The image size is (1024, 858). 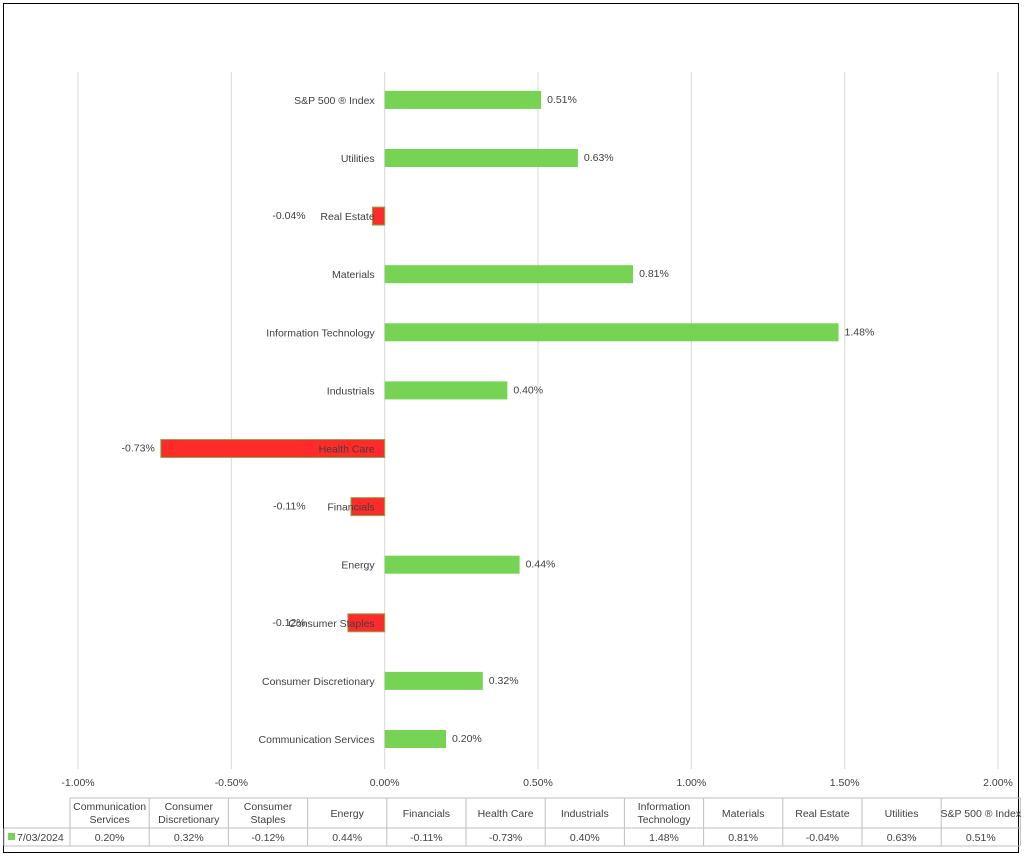 What do you see at coordinates (347, 450) in the screenshot?
I see `category-label-5: Health Care` at bounding box center [347, 450].